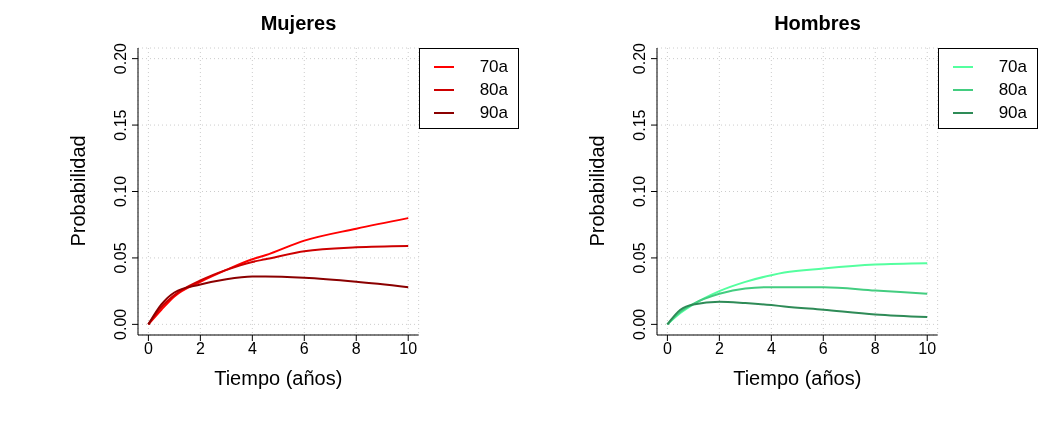 The image size is (1039, 443). I want to click on chart-title: Mujeres, so click(298, 23).